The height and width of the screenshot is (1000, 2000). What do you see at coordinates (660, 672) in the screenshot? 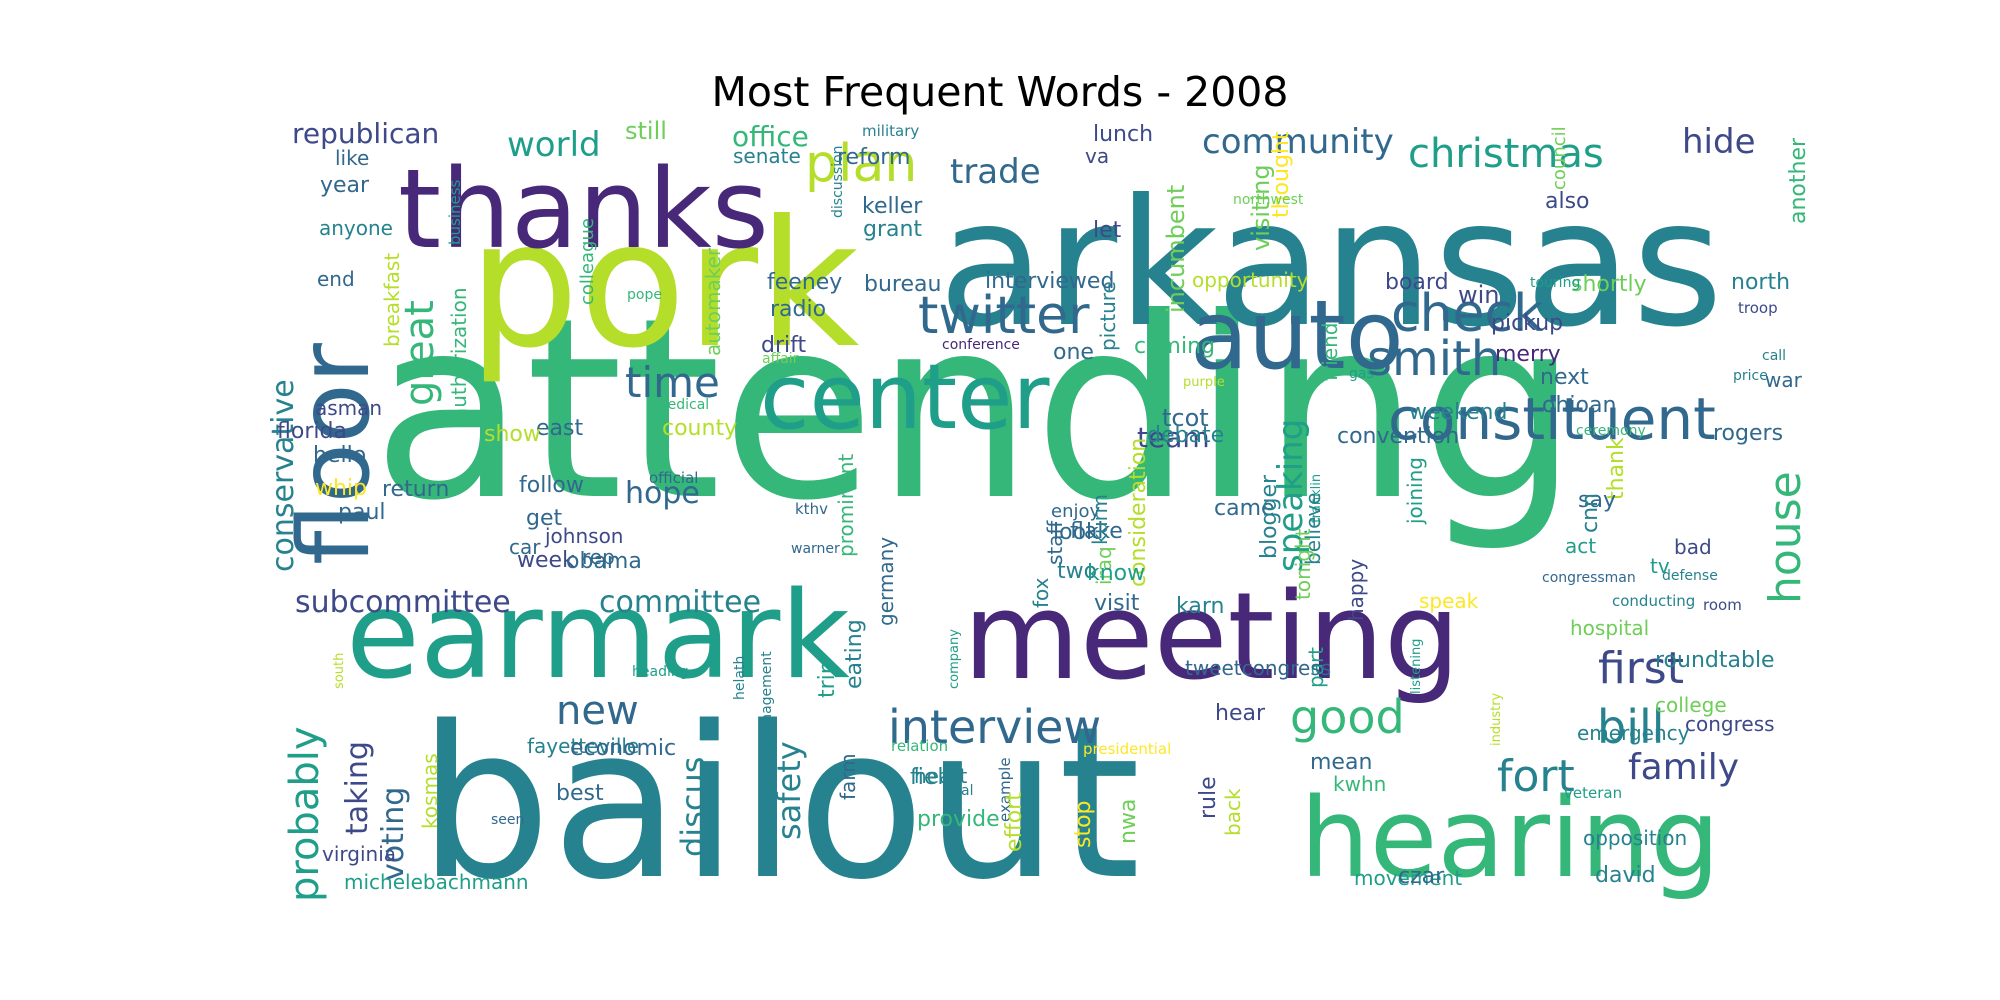
I see `word-heading: heading` at bounding box center [660, 672].